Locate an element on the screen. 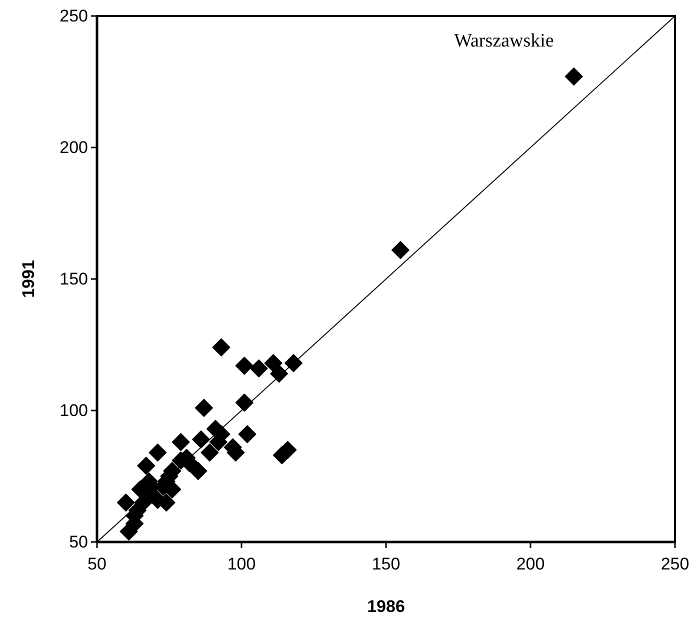 The width and height of the screenshot is (695, 625). x-axis-title: 1986 is located at coordinates (386, 606).